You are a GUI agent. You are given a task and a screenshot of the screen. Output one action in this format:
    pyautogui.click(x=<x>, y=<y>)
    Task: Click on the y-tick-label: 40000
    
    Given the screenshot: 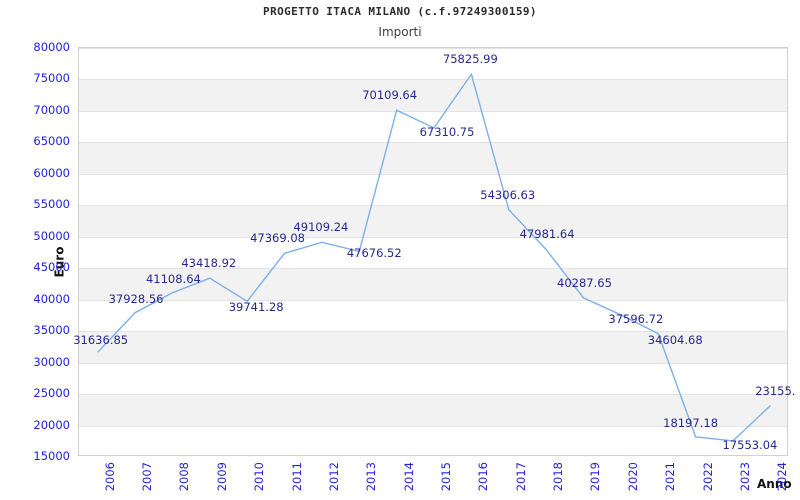 What is the action you would take?
    pyautogui.click(x=51, y=298)
    